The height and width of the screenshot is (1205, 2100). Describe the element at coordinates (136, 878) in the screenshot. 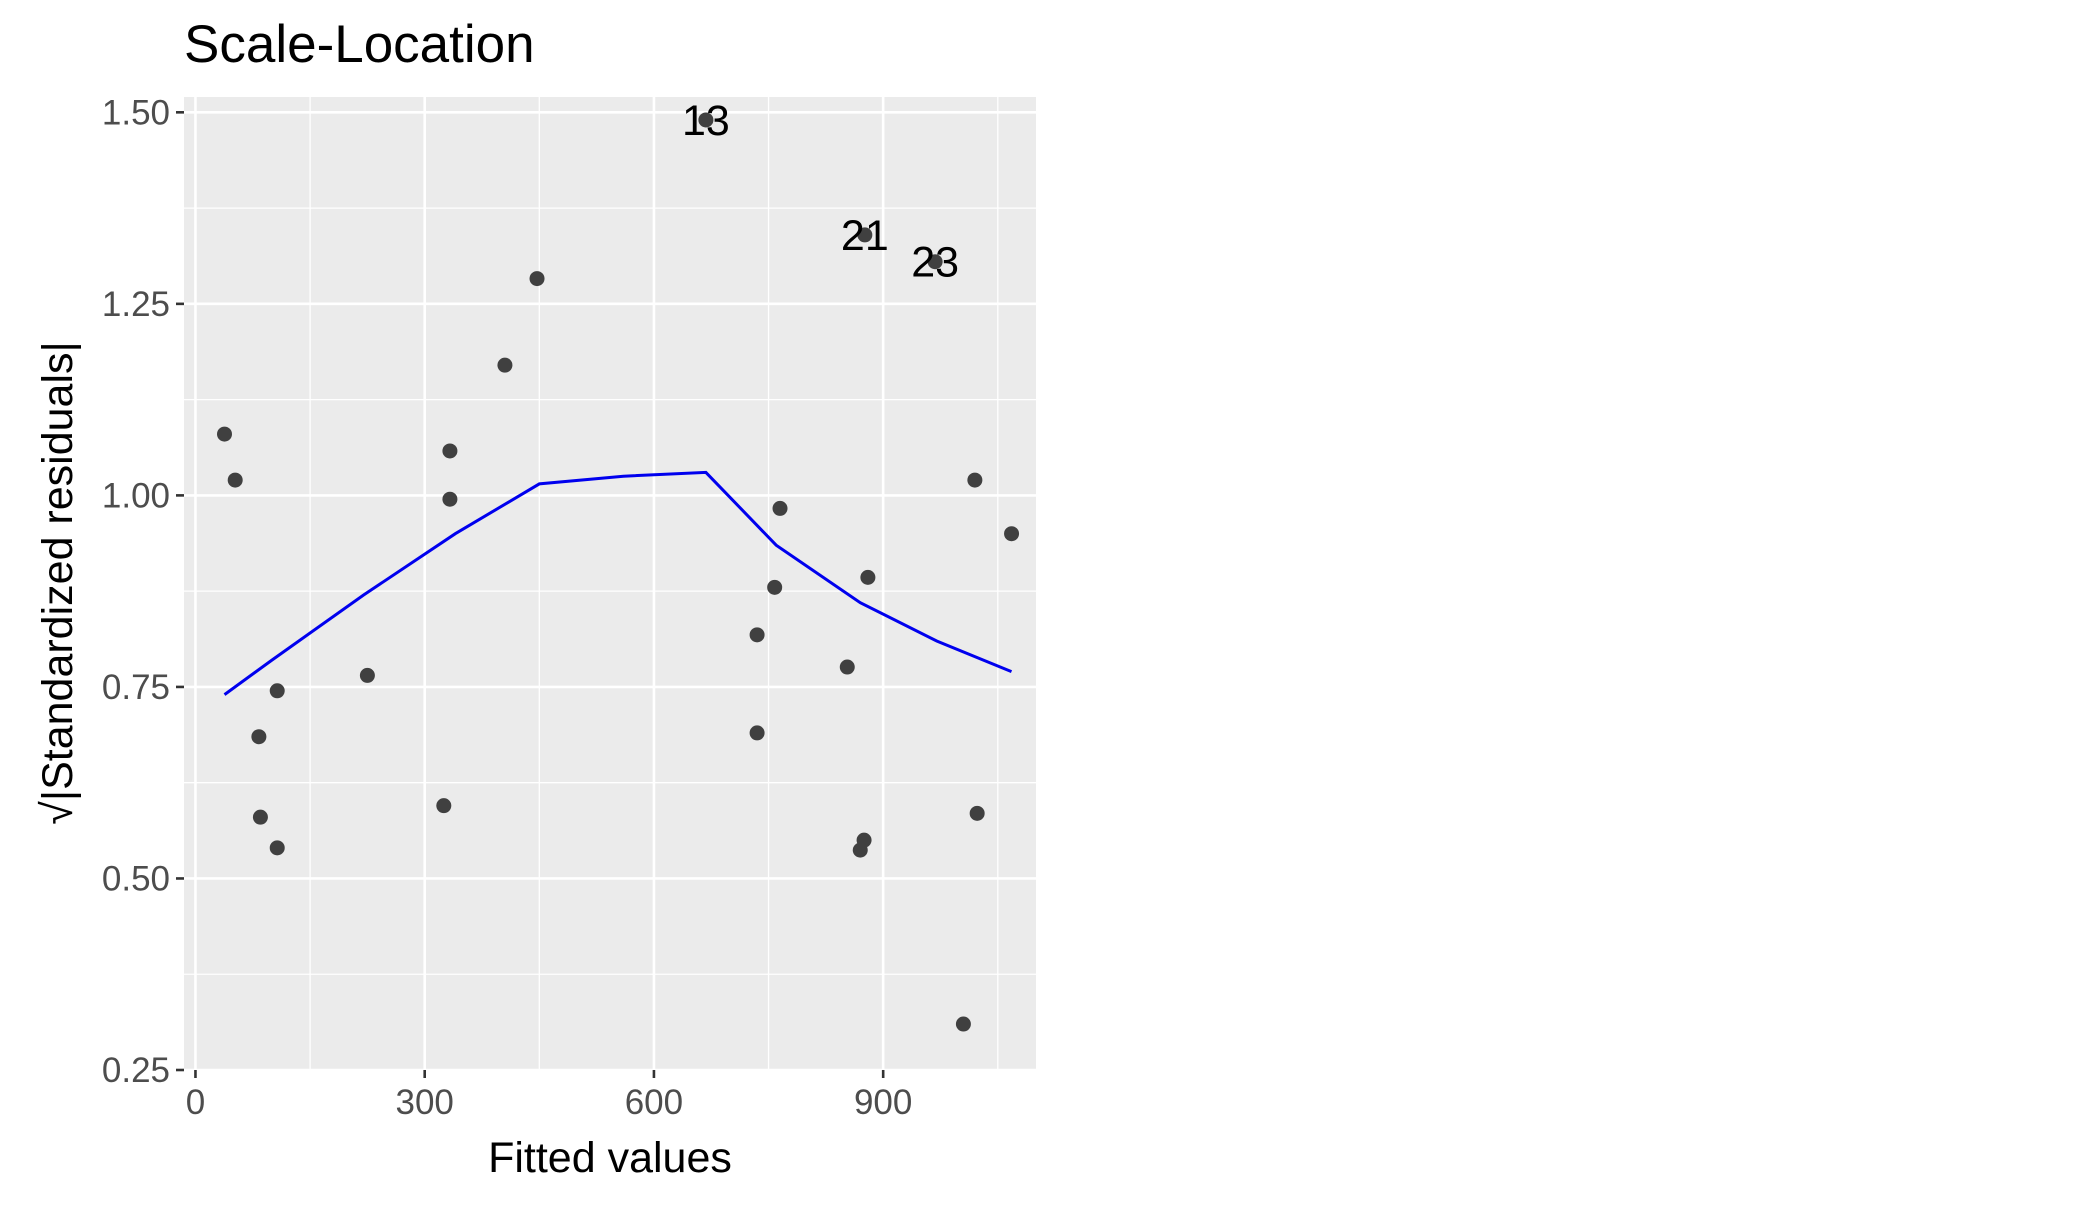

I see `y-tick-label: 0.50` at that location.